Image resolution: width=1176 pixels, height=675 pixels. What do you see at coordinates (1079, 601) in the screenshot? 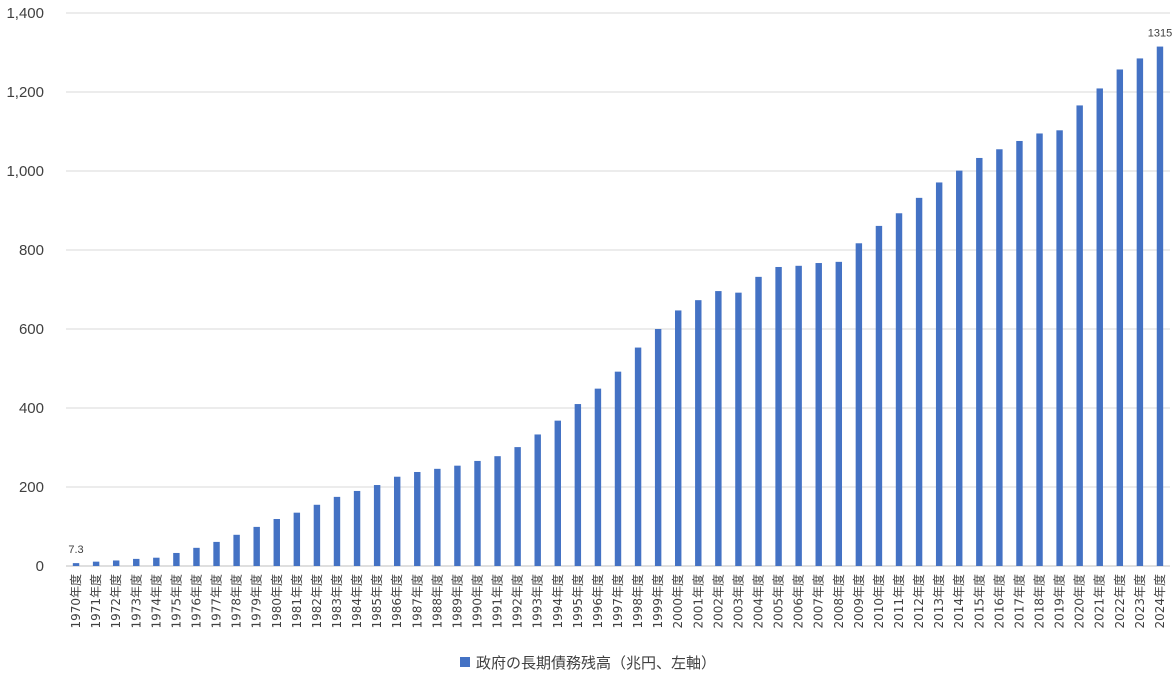
I see `x-tick-label: 2020年度` at bounding box center [1079, 601].